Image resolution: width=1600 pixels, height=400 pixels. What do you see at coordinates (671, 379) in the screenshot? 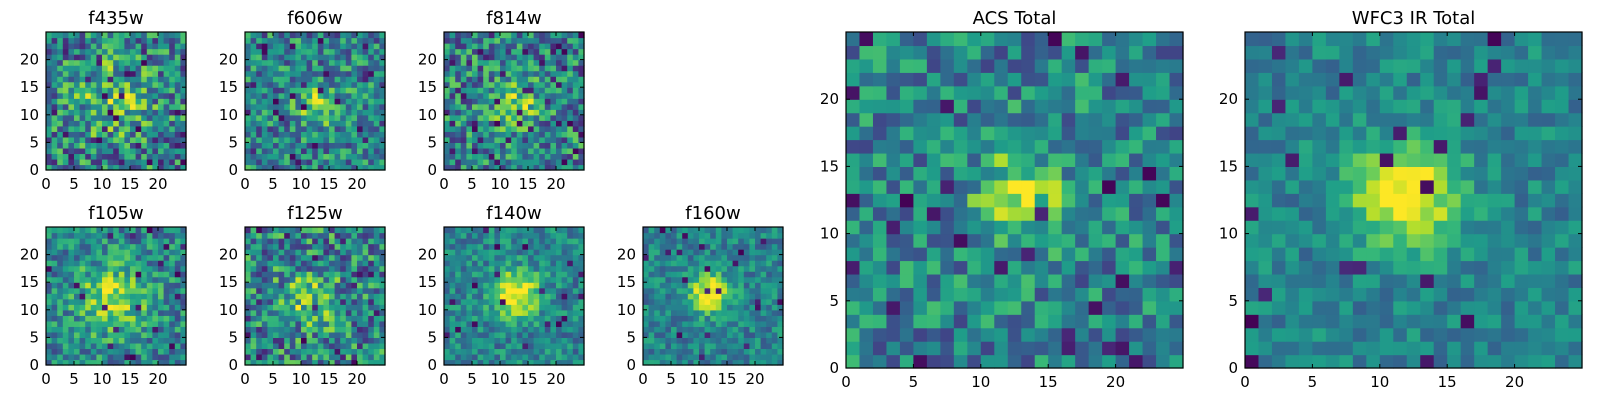
I see `x-tick-label: 5` at bounding box center [671, 379].